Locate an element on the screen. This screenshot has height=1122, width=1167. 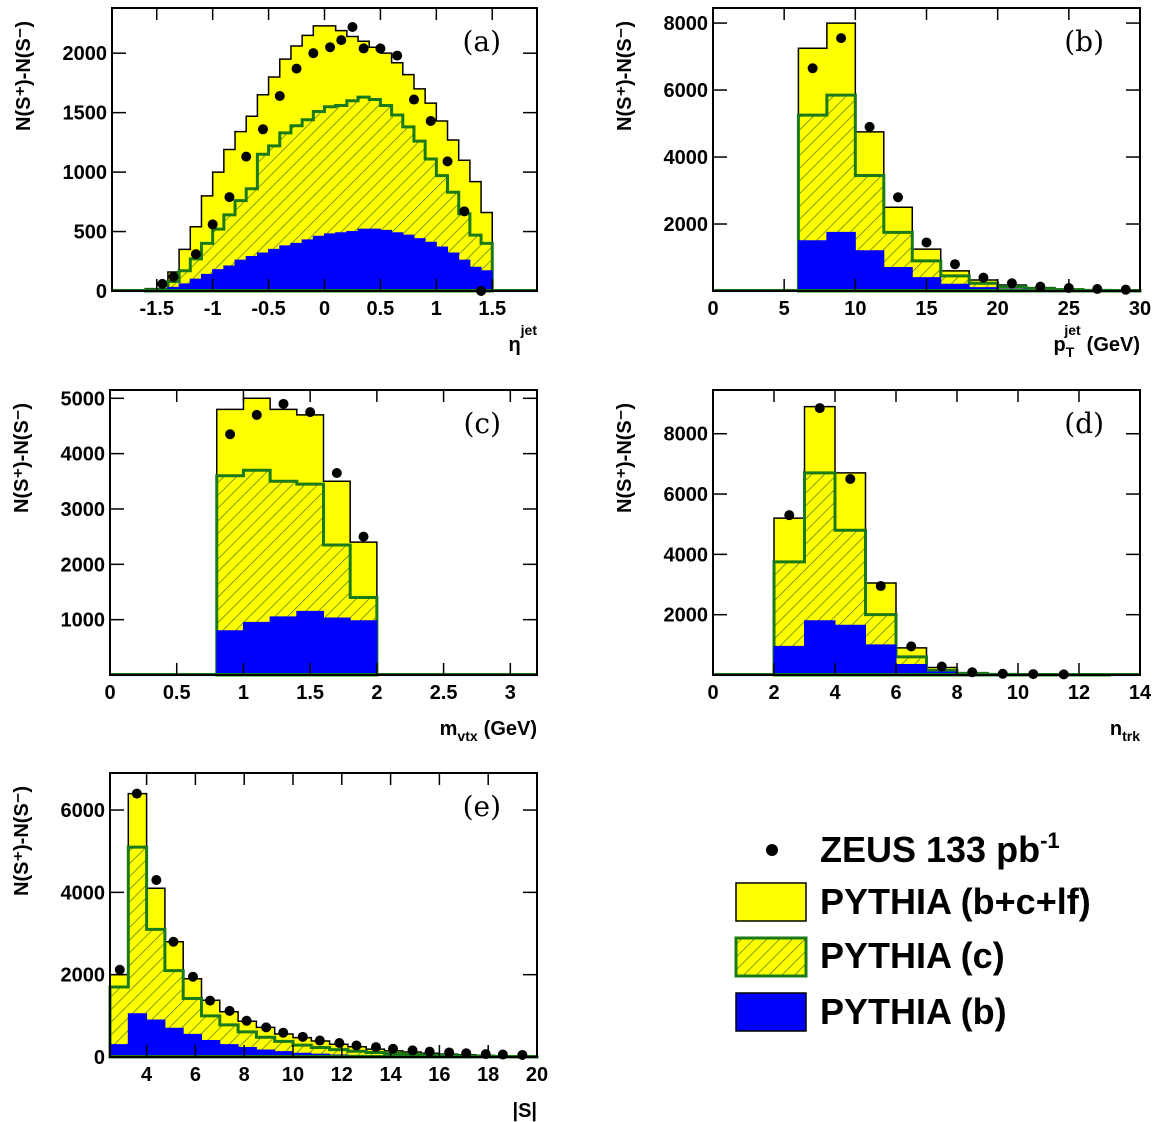
y-tick-label-a-0: 0 is located at coordinates (101, 292).